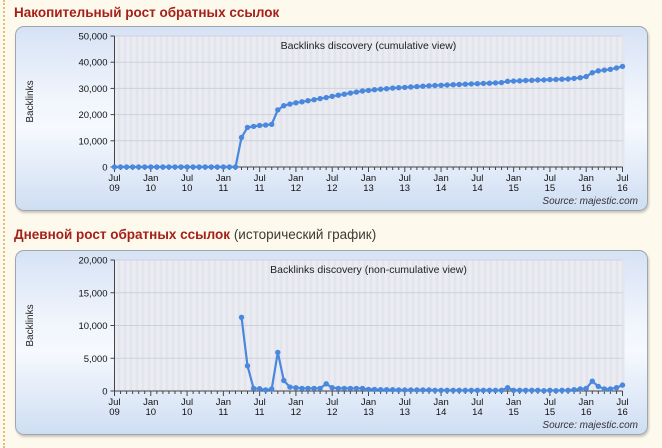 The width and height of the screenshot is (662, 448). What do you see at coordinates (431, 354) in the screenshot?
I see `series-line` at bounding box center [431, 354].